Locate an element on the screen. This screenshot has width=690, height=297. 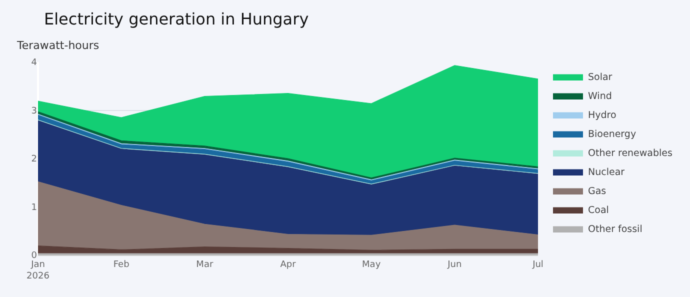
legend-label: Solar is located at coordinates (600, 78).